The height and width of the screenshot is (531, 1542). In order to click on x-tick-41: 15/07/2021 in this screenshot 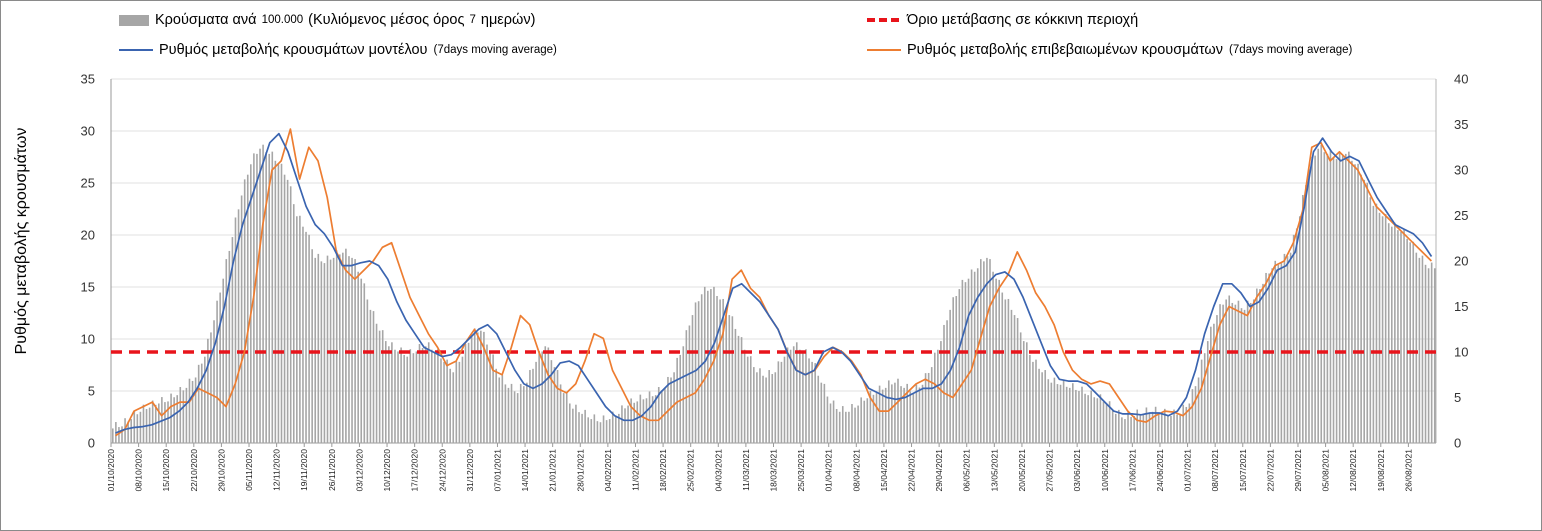, I will do `click(1243, 470)`.